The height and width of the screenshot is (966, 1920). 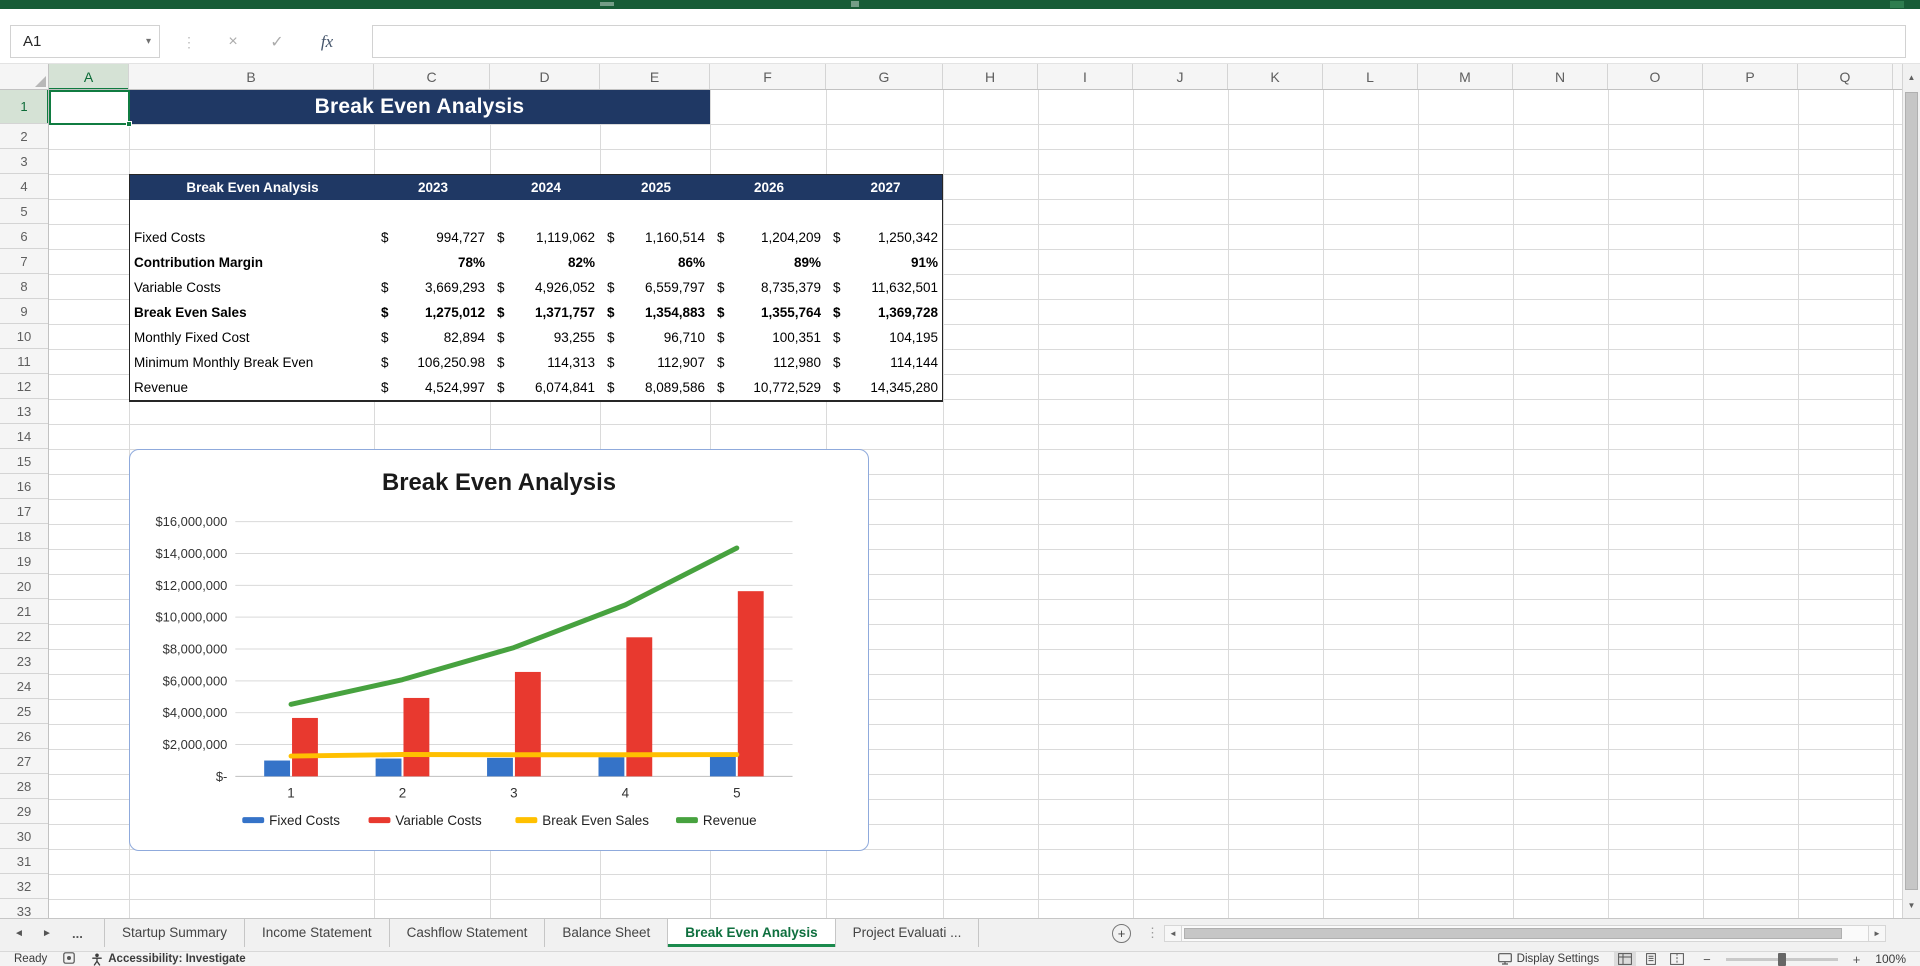 What do you see at coordinates (769, 337) in the screenshot?
I see `cell-value: $100,351` at bounding box center [769, 337].